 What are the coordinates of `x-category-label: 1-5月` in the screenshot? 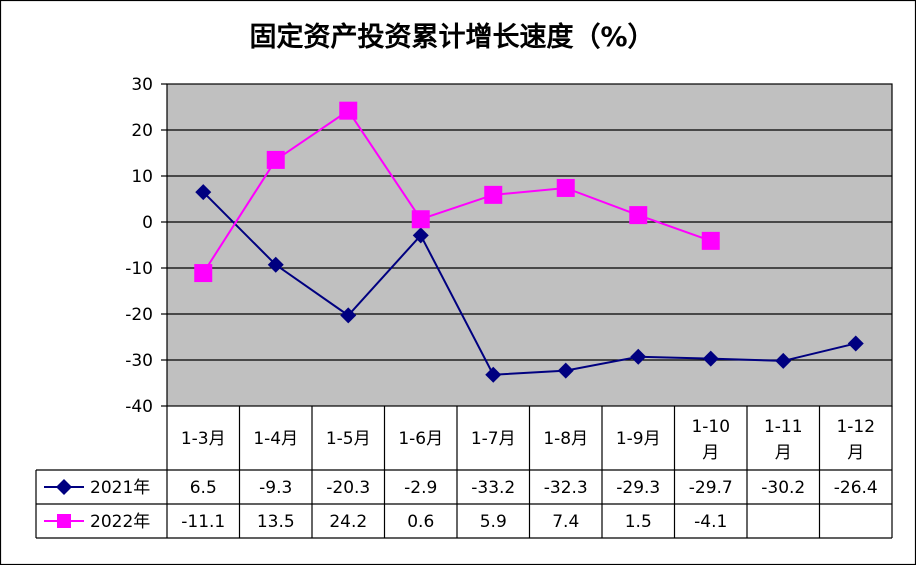 It's located at (348, 439).